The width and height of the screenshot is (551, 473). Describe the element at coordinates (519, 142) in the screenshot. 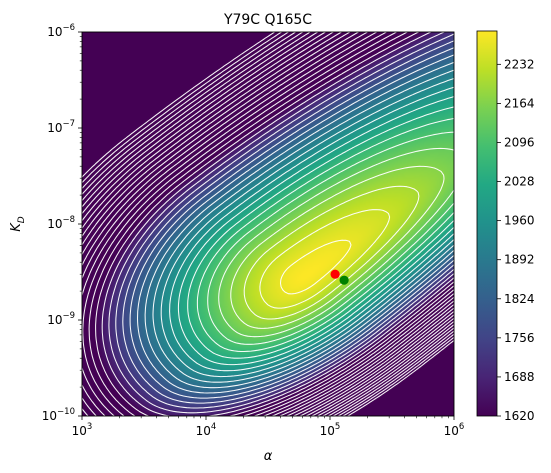

I see `colorbar-tick-label: 2096` at that location.